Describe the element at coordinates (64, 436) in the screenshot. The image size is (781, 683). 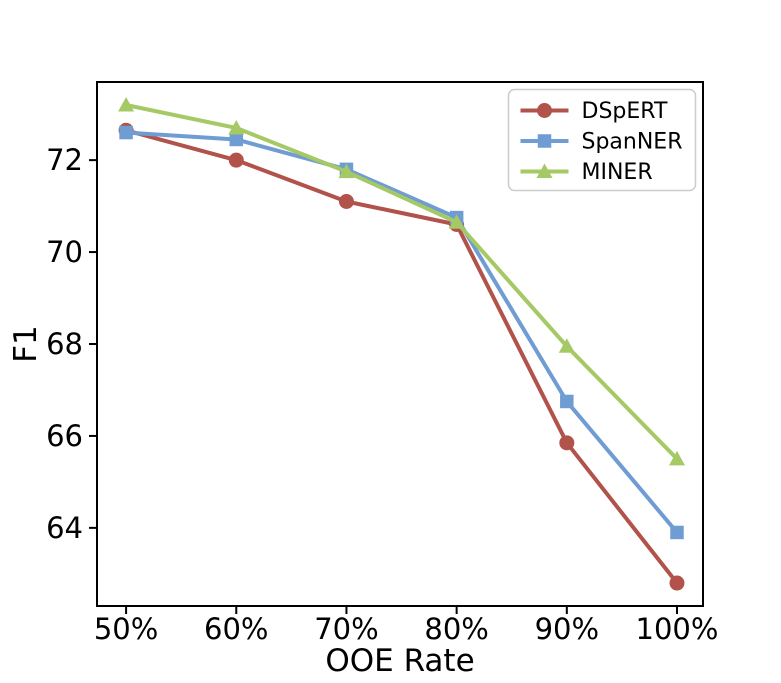
I see `y-tick-label: 66` at that location.